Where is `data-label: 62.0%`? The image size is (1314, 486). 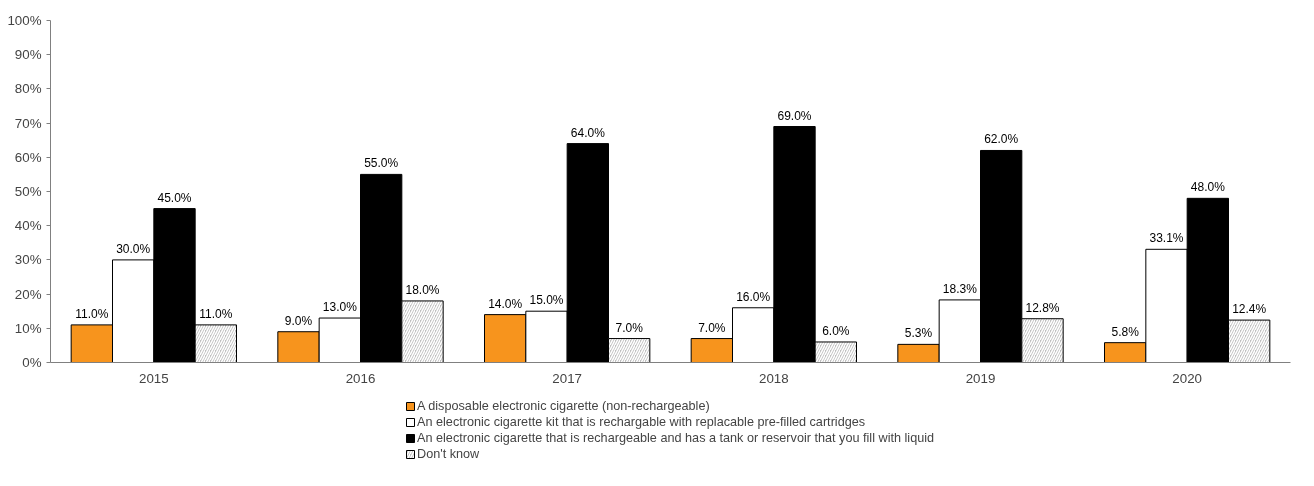 data-label: 62.0% is located at coordinates (1001, 139).